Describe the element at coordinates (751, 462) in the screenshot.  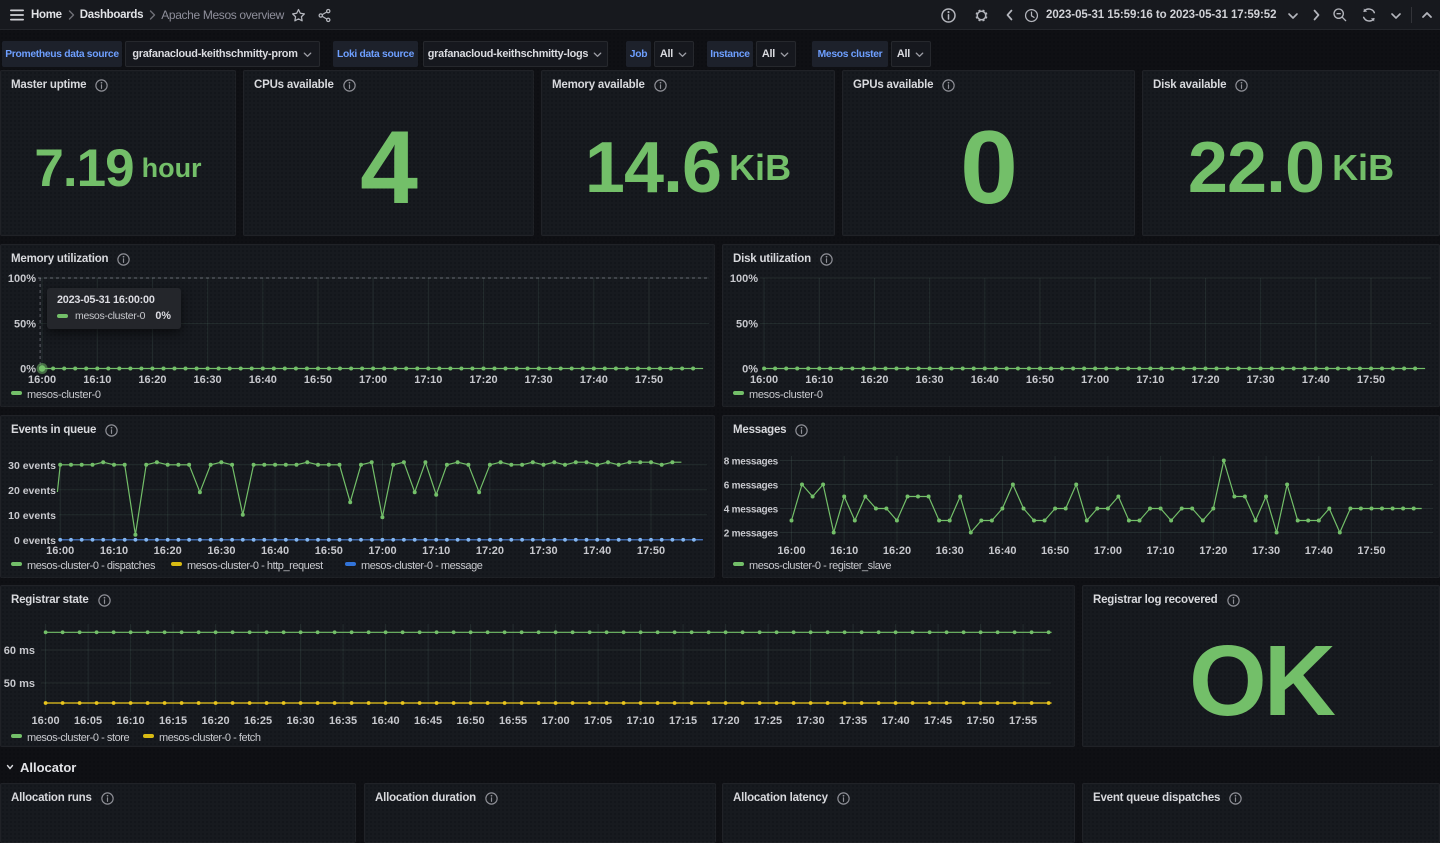
I see `svg-text: 8 messages` at that location.